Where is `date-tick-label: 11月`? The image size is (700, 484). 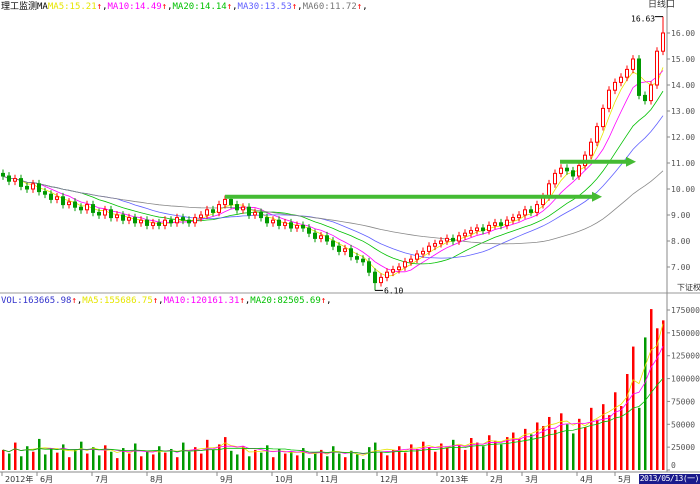 date-tick-label: 11月 is located at coordinates (329, 479).